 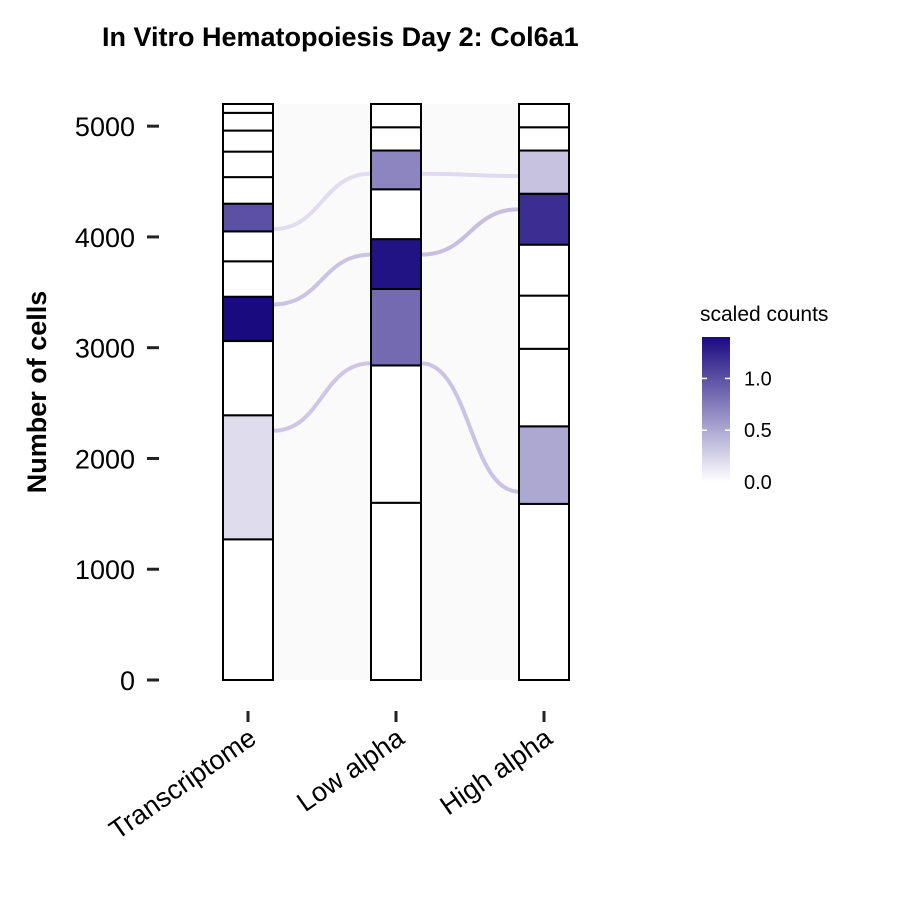 I want to click on x-axis: Transcriptome Low alpha High alpha, so click(x=331, y=778).